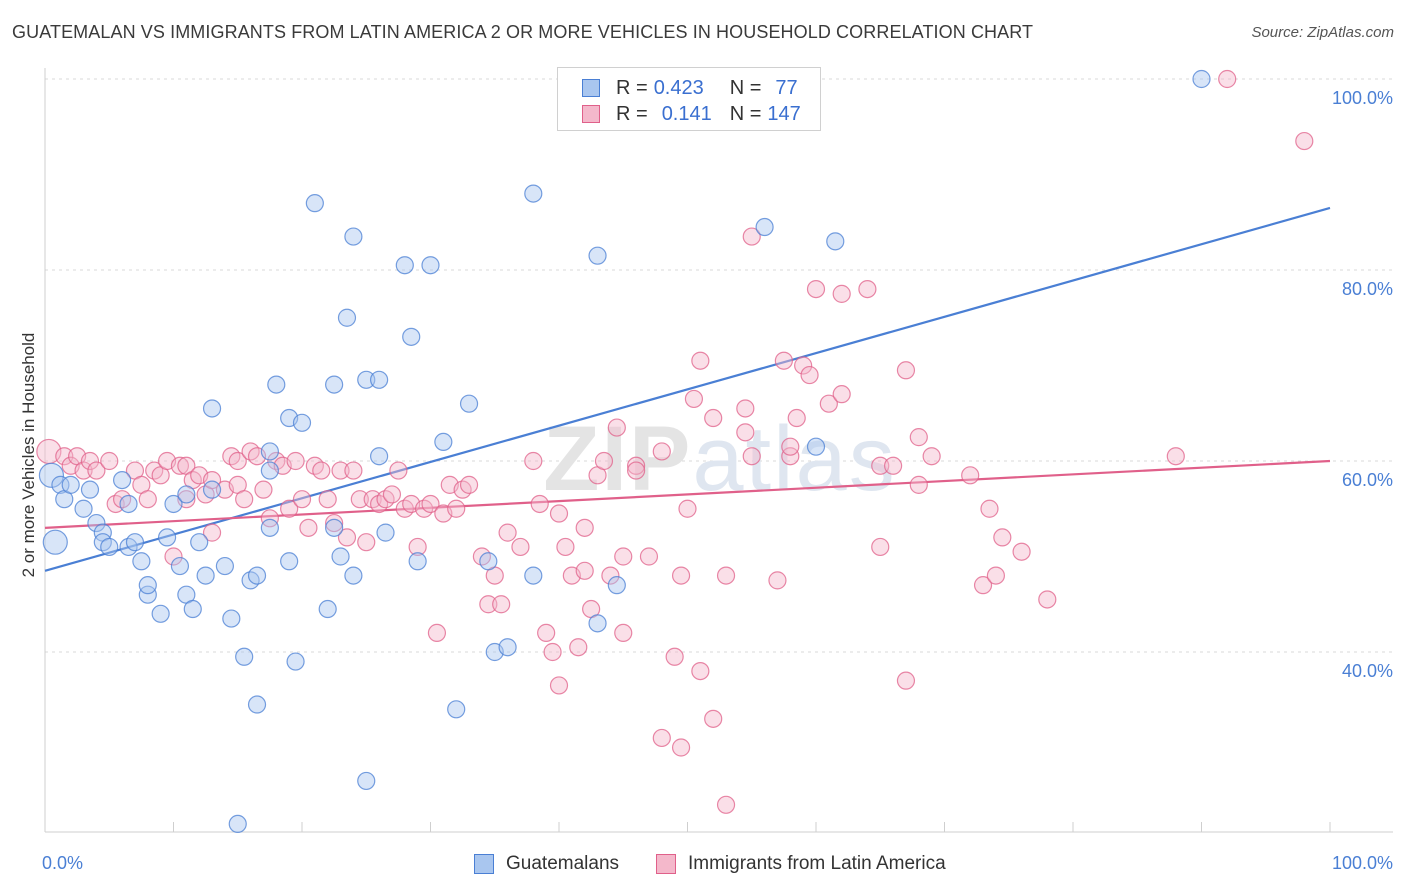 The image size is (1406, 892). I want to click on legend-r-value: 0.423, so click(678, 87).